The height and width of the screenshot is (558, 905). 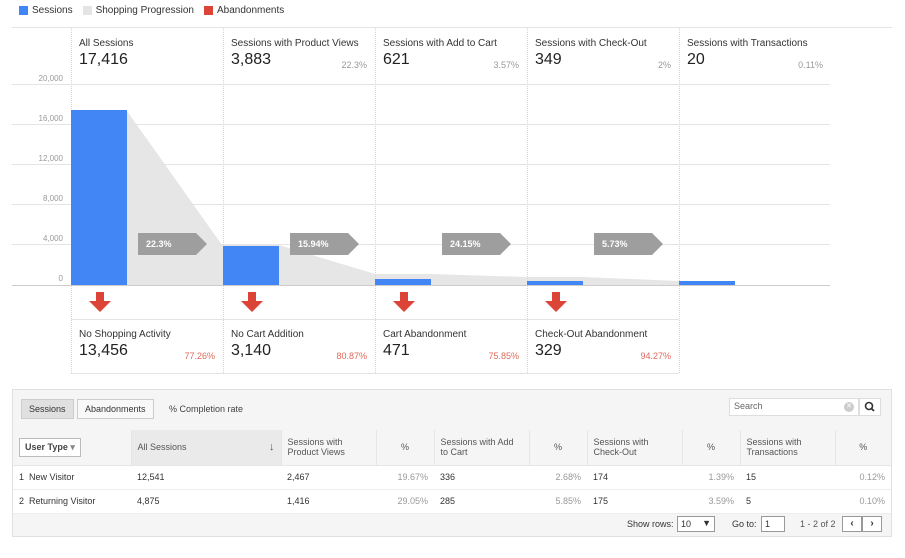 I want to click on progression-rate-label: 5.73%, so click(x=628, y=244).